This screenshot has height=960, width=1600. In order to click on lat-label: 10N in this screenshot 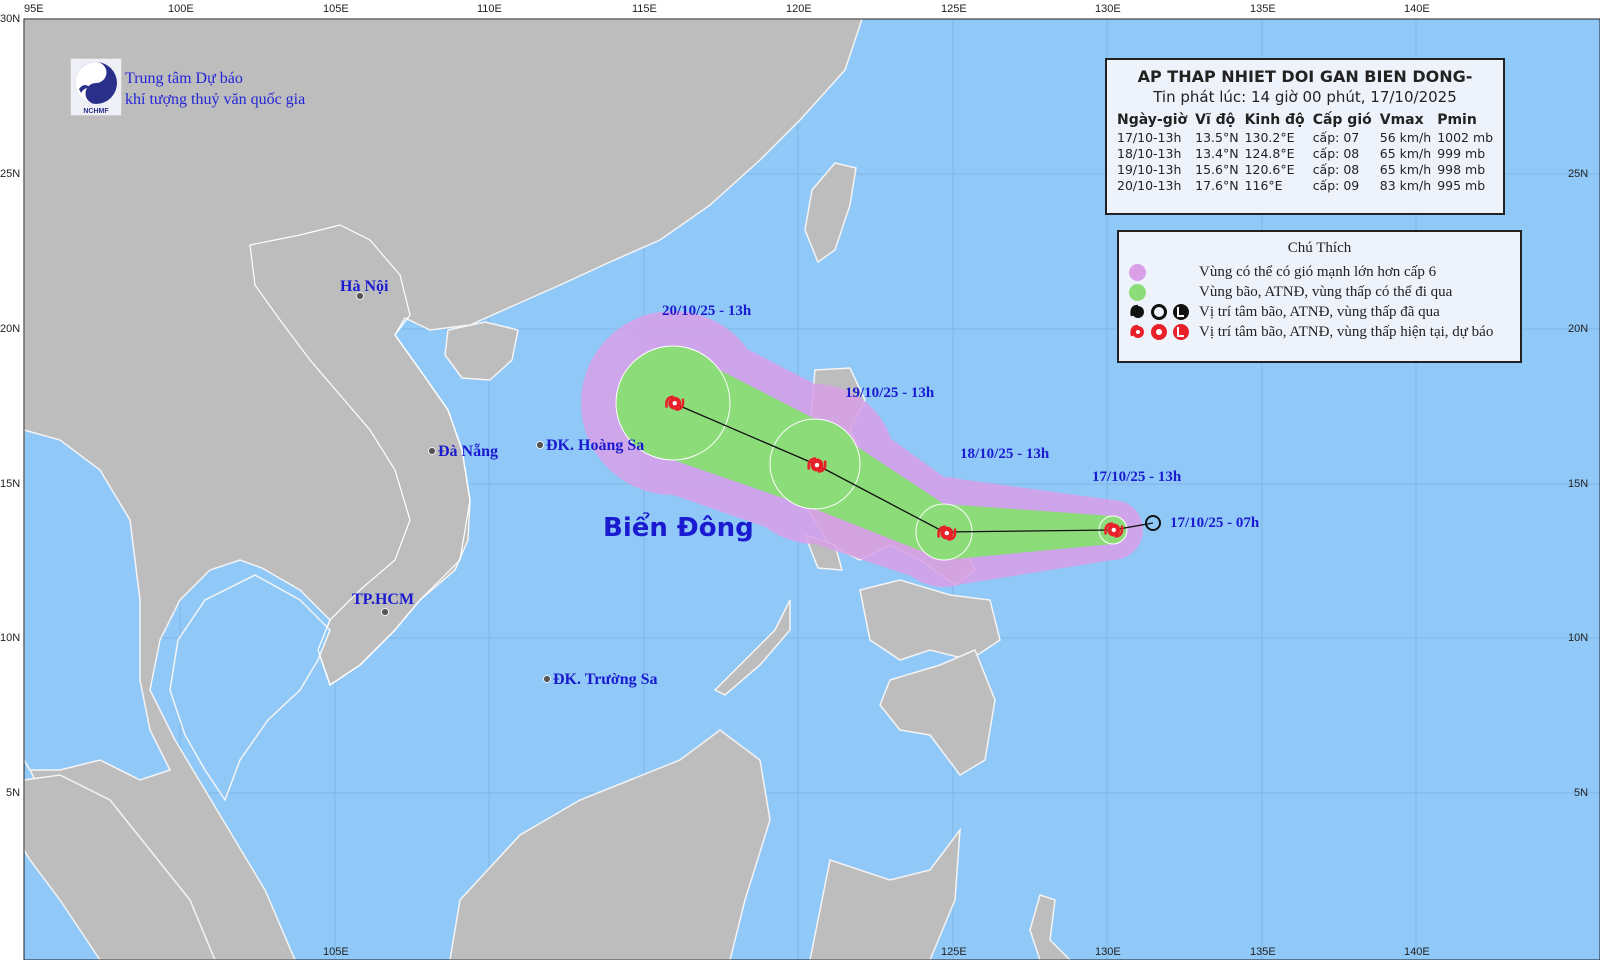, I will do `click(10, 638)`.